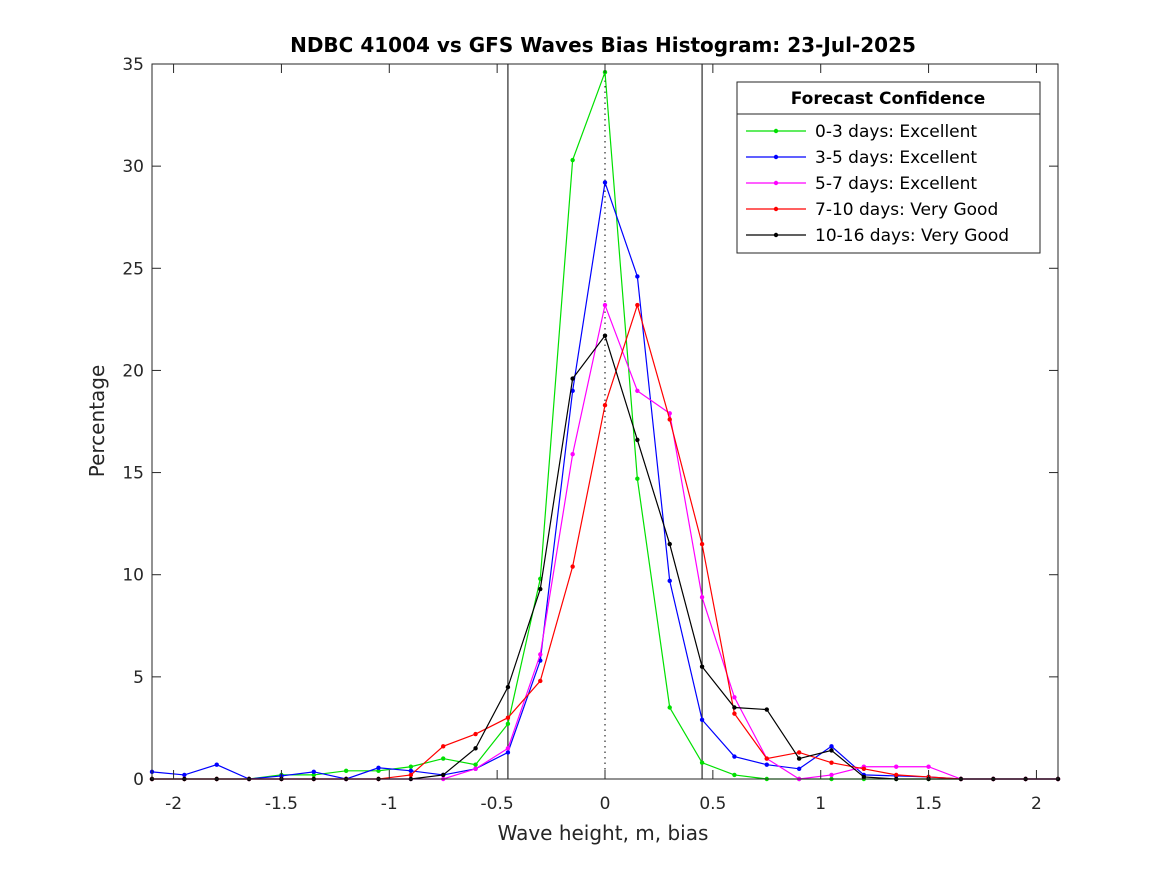 This screenshot has height=875, width=1167. Describe the element at coordinates (138, 678) in the screenshot. I see `y-tick-label: 5` at that location.